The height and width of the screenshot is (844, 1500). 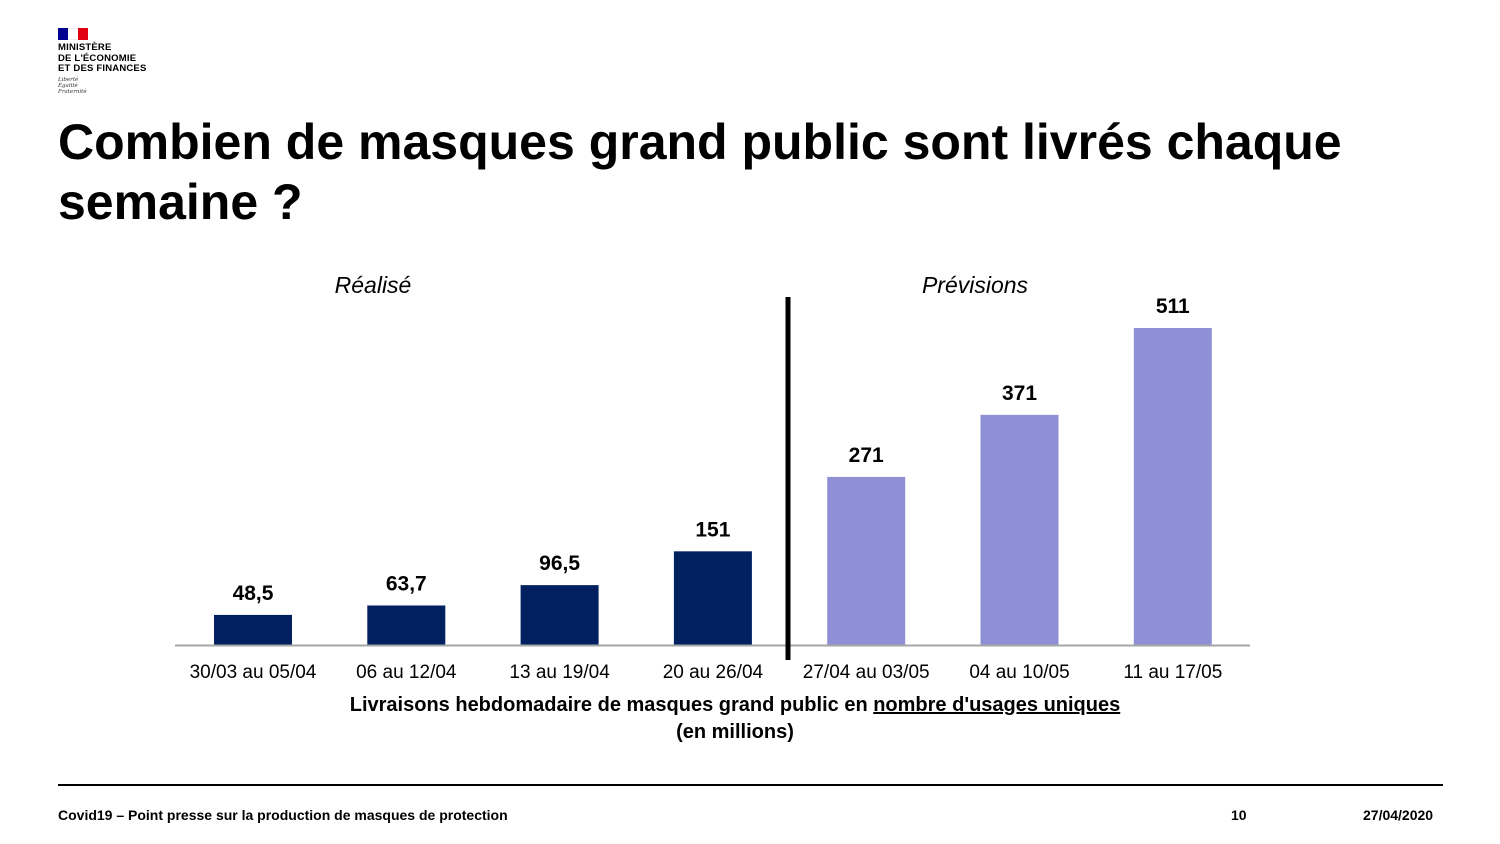 I want to click on logo-text: MINISTÈRE DE L'ÉCONOMIE ET DES FINANCES, so click(x=102, y=58).